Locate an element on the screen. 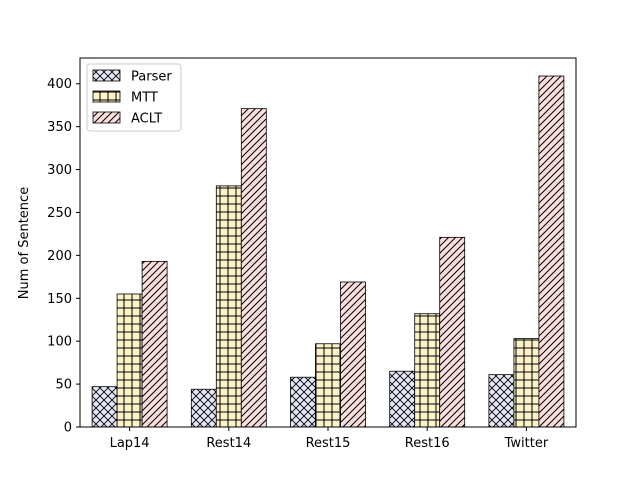 This screenshot has width=640, height=480. bar-parser-lap14 is located at coordinates (104, 407).